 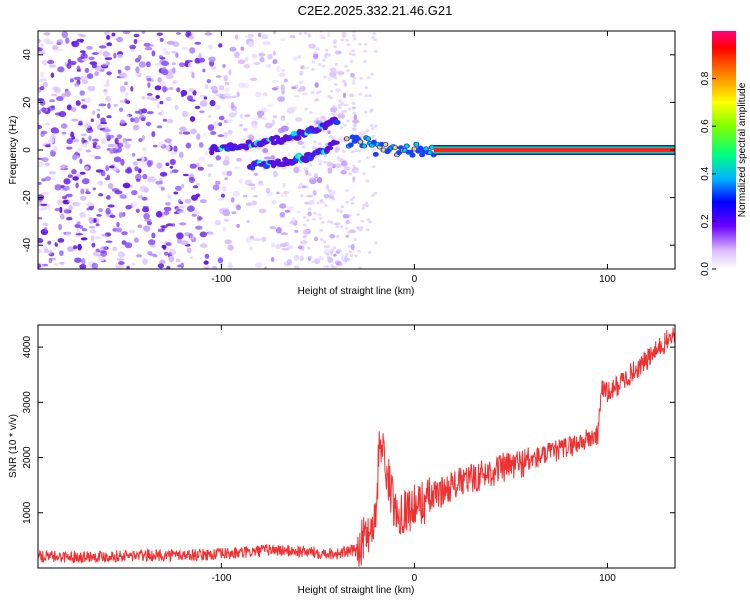 What do you see at coordinates (336, 142) in the screenshot?
I see `spectrogram-track-lower` at bounding box center [336, 142].